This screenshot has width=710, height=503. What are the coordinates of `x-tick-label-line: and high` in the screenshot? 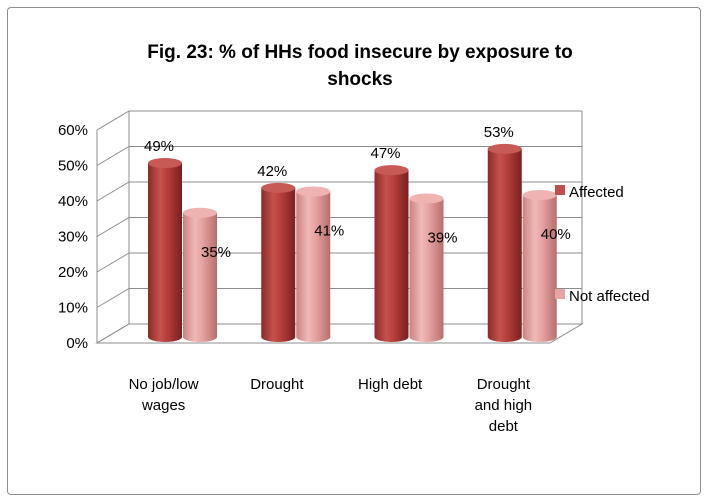 It's located at (504, 405).